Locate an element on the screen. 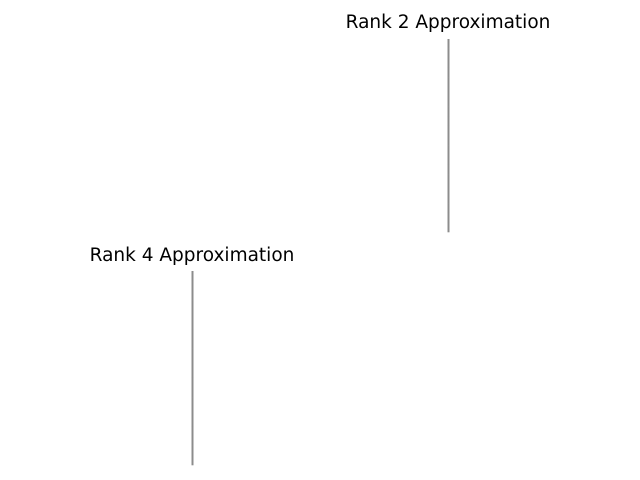 This screenshot has height=480, width=640. rank-2-approximation-title: Rank 2 Approximation is located at coordinates (448, 22).